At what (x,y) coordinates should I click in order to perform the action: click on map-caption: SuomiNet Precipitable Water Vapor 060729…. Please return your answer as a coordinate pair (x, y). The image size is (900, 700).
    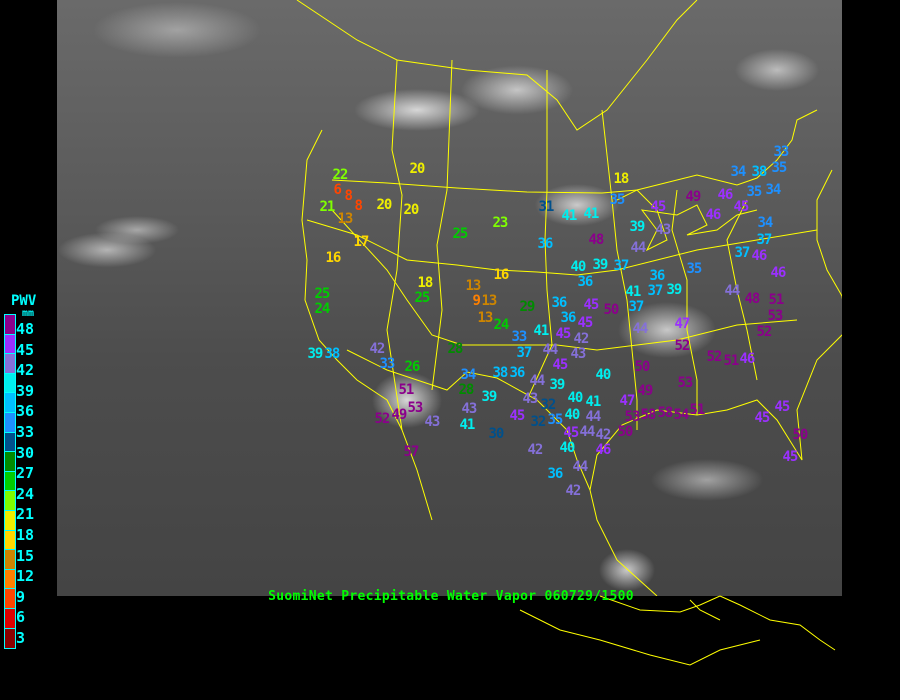
    Looking at the image, I should click on (451, 596).